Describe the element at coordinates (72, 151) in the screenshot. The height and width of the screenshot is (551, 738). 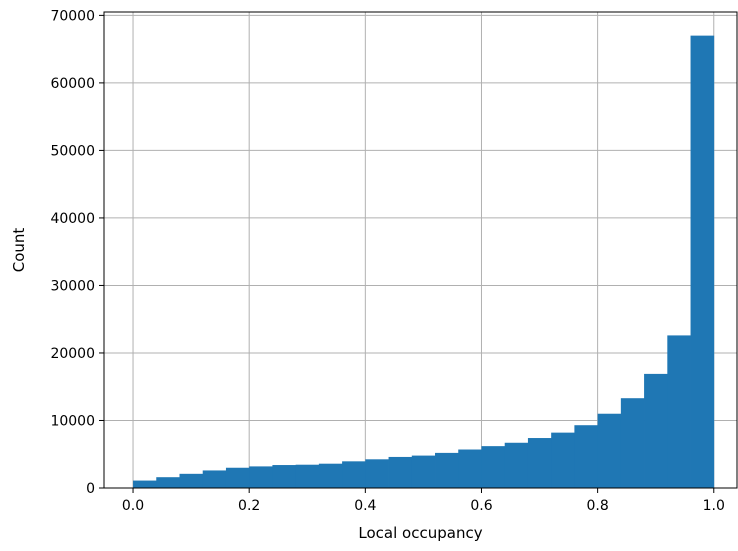
I see `y-tick-label: 50000` at that location.